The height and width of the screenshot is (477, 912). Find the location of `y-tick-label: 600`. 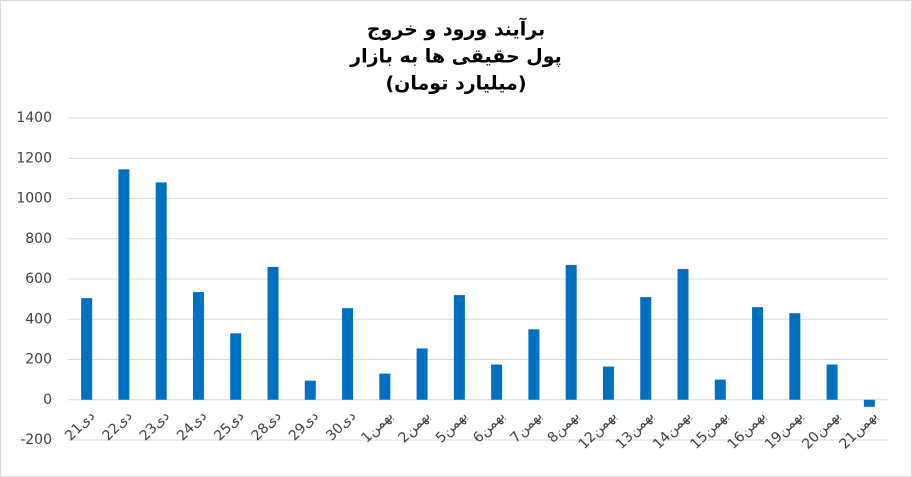

y-tick-label: 600 is located at coordinates (38, 279).